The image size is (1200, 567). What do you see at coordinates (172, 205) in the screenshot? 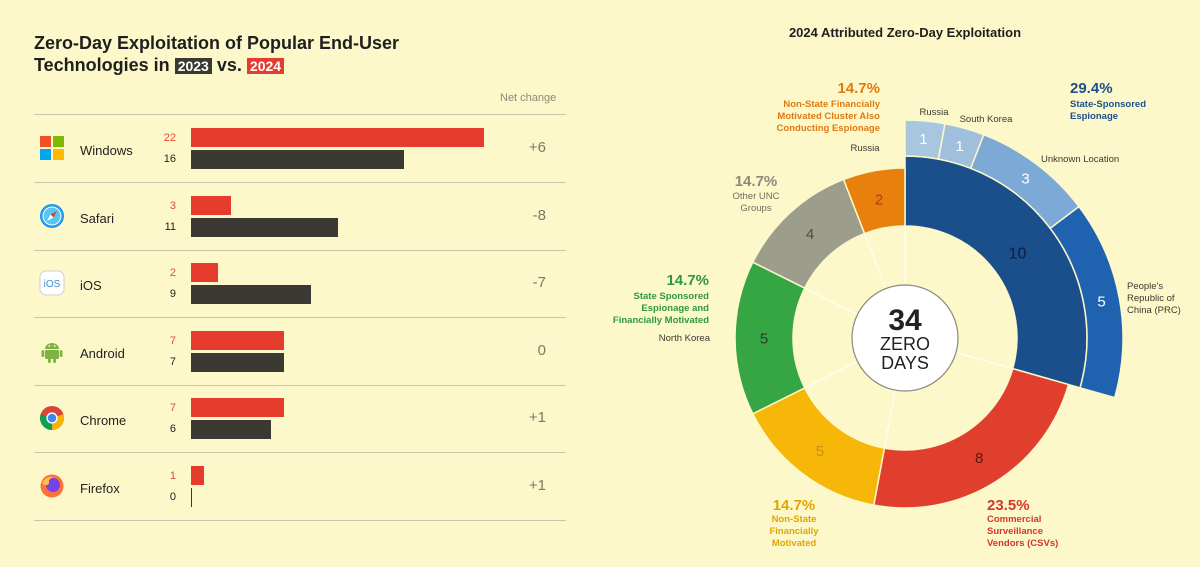
I see `value-2024-label: 3` at bounding box center [172, 205].